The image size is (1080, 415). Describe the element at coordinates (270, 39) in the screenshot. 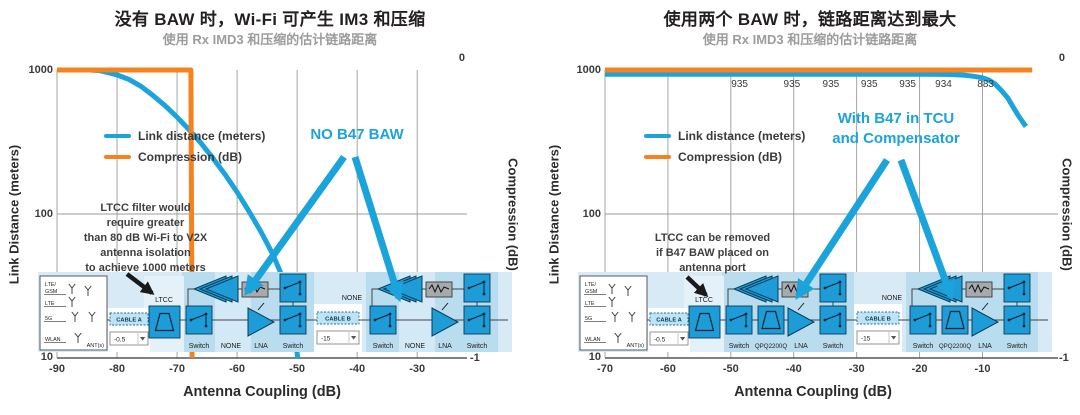

I see `panel-subtitle: 使用 Rx IMD3 和压缩的估计链路距离` at that location.